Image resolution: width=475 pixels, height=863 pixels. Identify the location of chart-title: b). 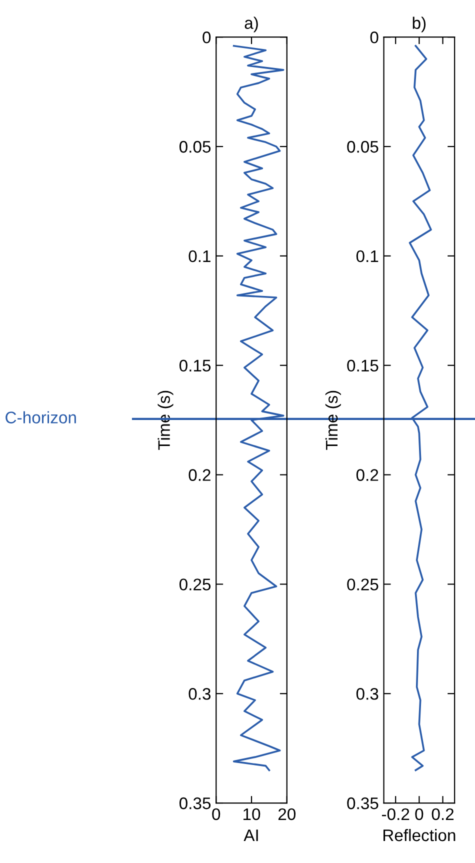
(419, 24).